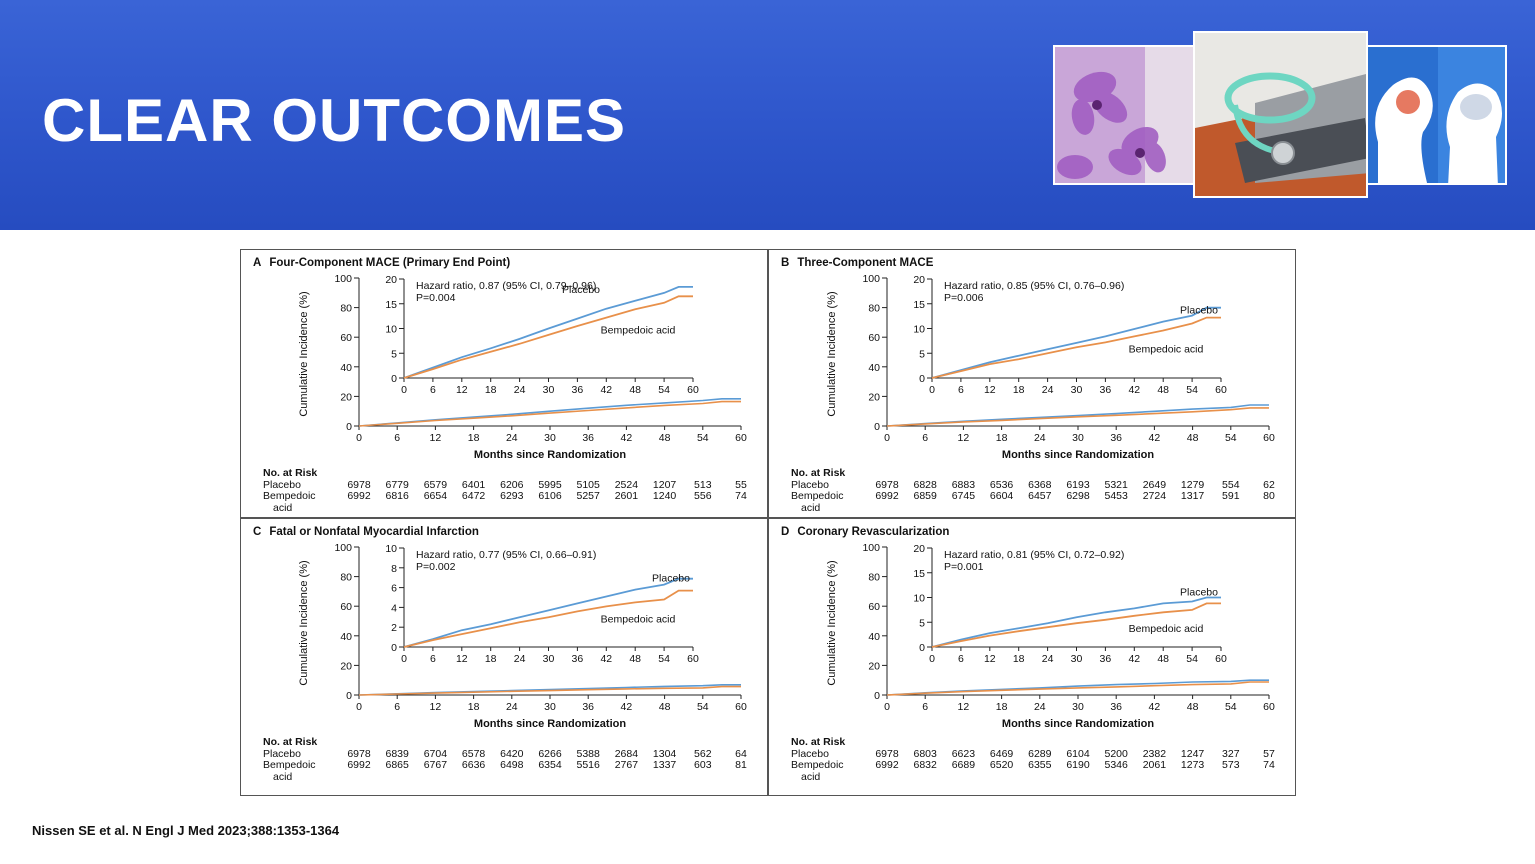 The height and width of the screenshot is (864, 1535). What do you see at coordinates (550, 765) in the screenshot?
I see `risk-value: 6354` at bounding box center [550, 765].